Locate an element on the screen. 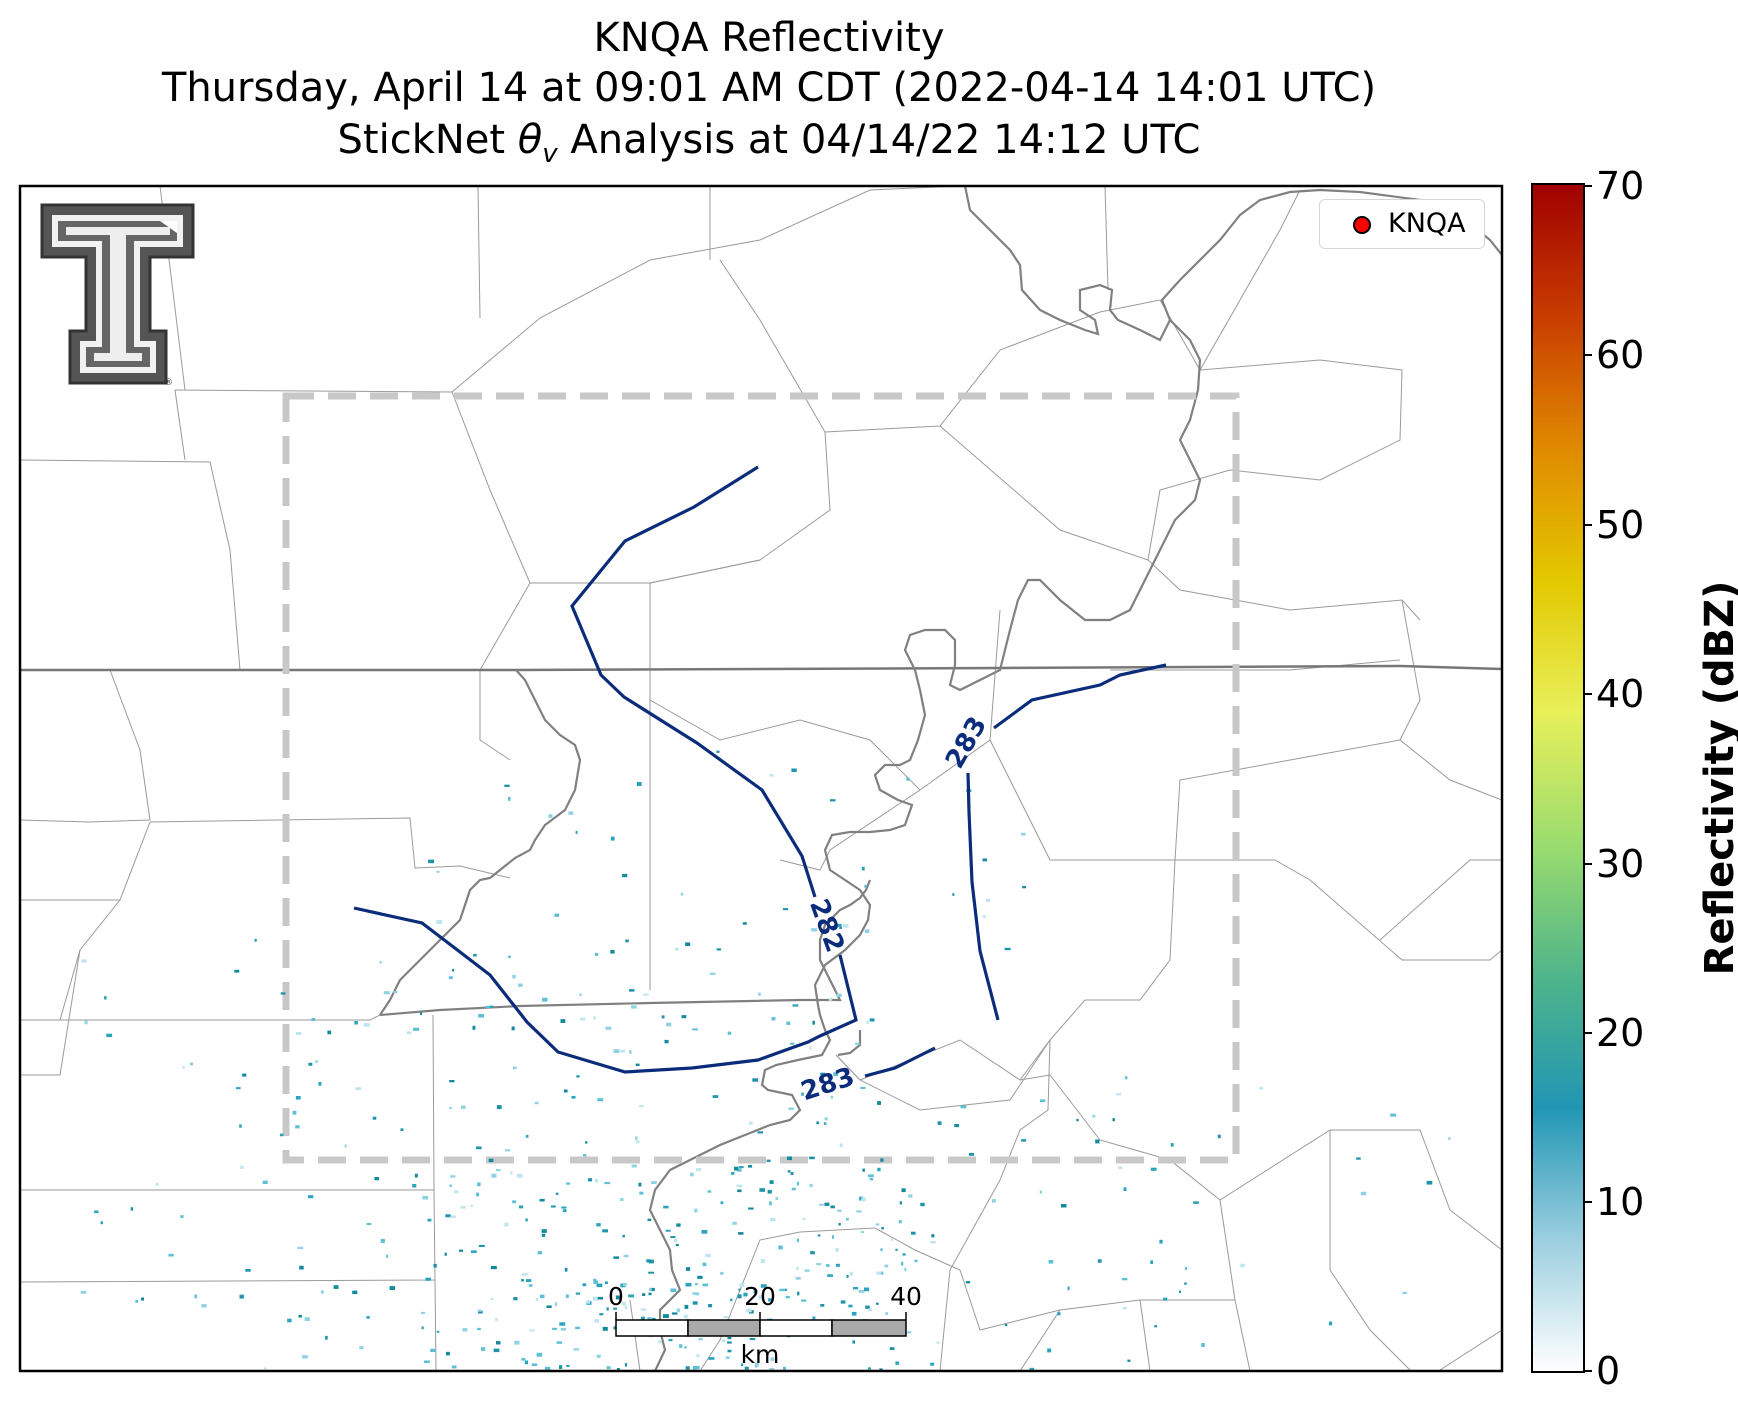 The height and width of the screenshot is (1411, 1738). colorbar-tick-label: 60 is located at coordinates (1620, 355).